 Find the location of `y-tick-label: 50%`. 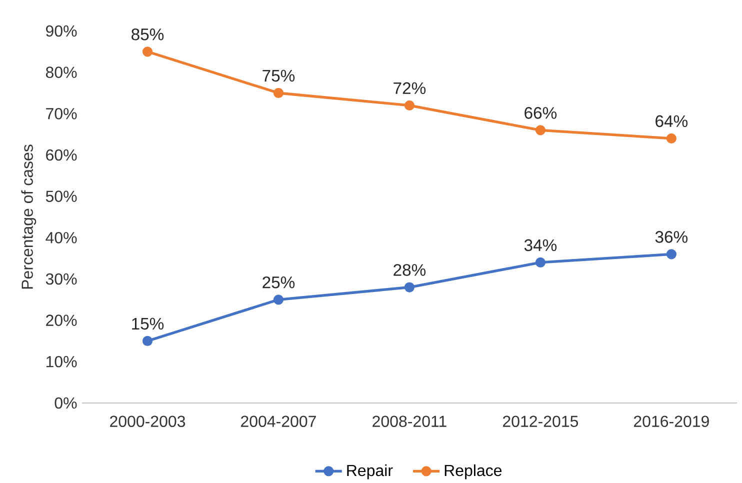

y-tick-label: 50% is located at coordinates (61, 196).